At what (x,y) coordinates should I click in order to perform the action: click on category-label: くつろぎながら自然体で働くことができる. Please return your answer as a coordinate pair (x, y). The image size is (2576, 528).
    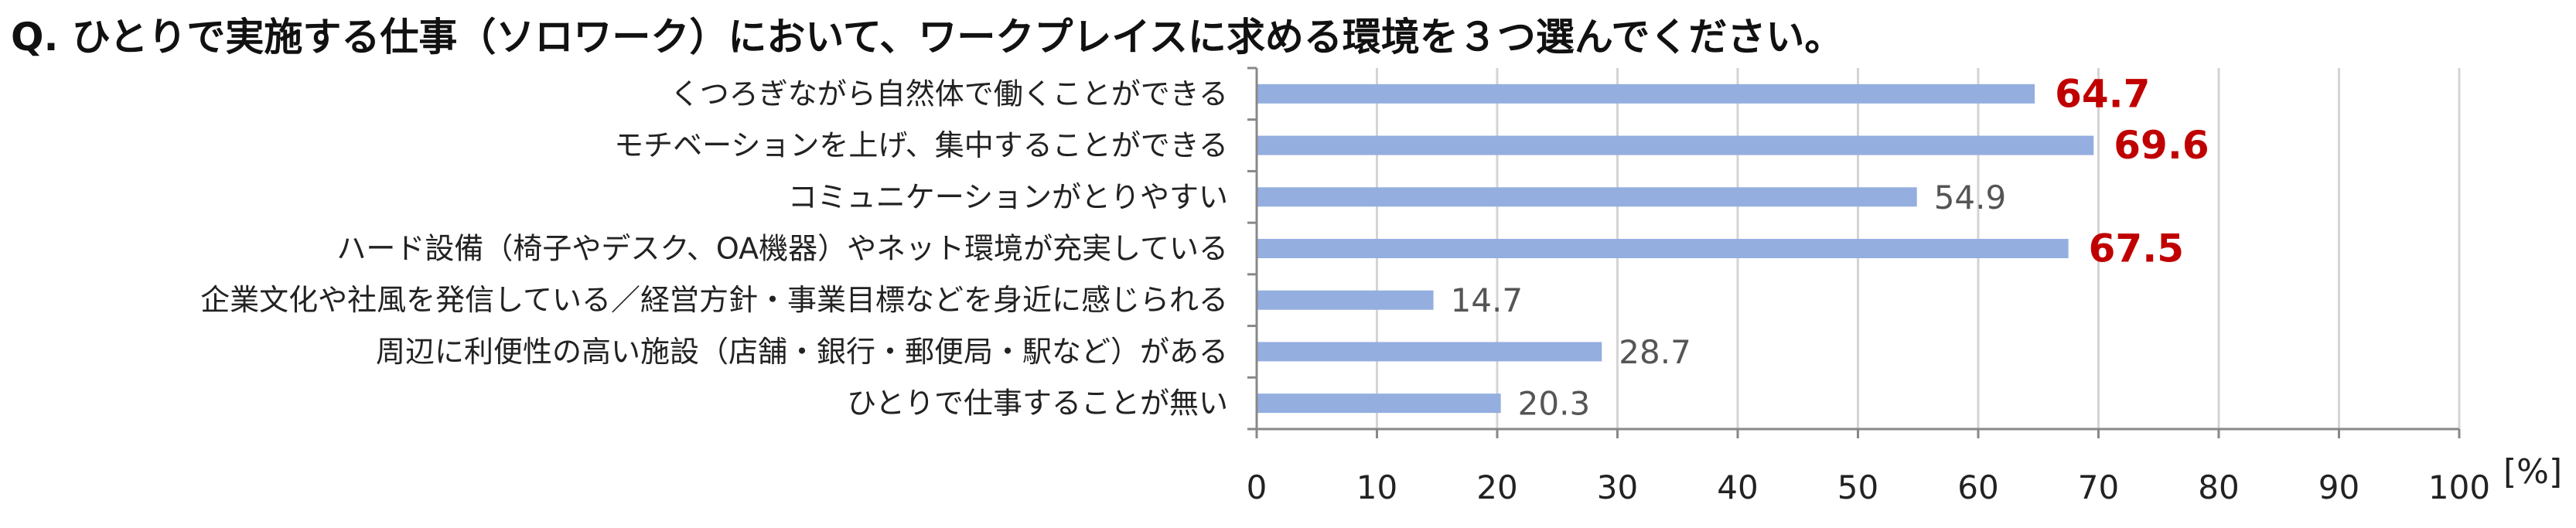
    Looking at the image, I should click on (949, 94).